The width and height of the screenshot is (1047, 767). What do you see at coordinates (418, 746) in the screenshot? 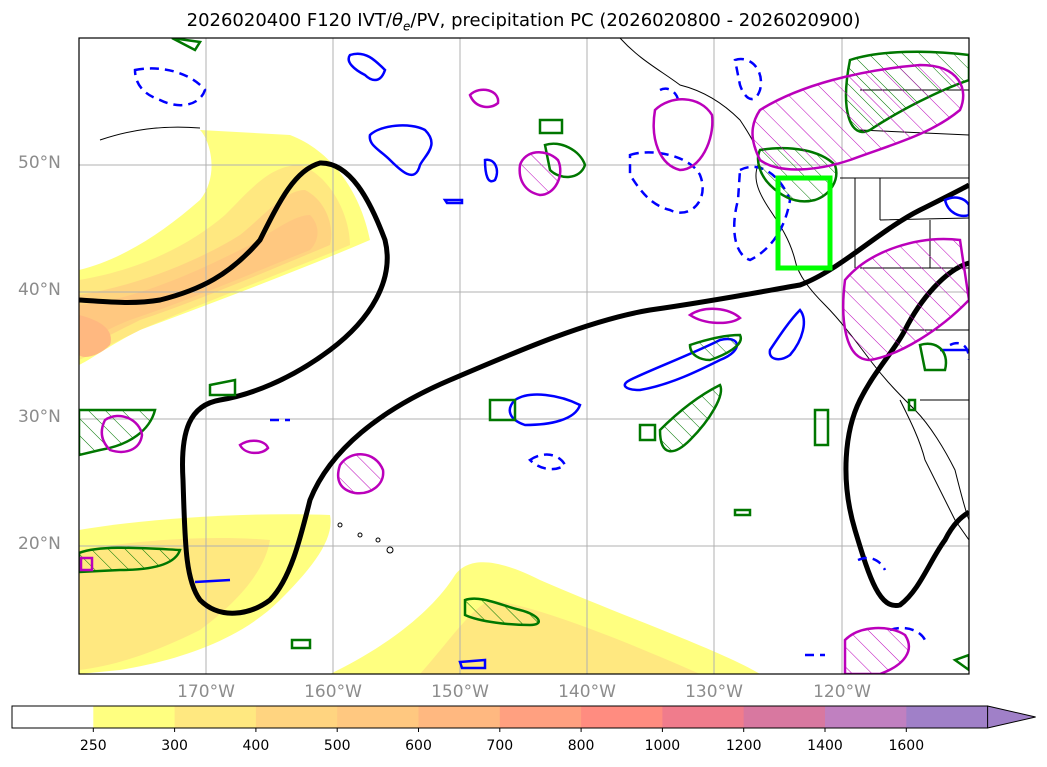
I see `colorbar-tick-label: 600` at bounding box center [418, 746].